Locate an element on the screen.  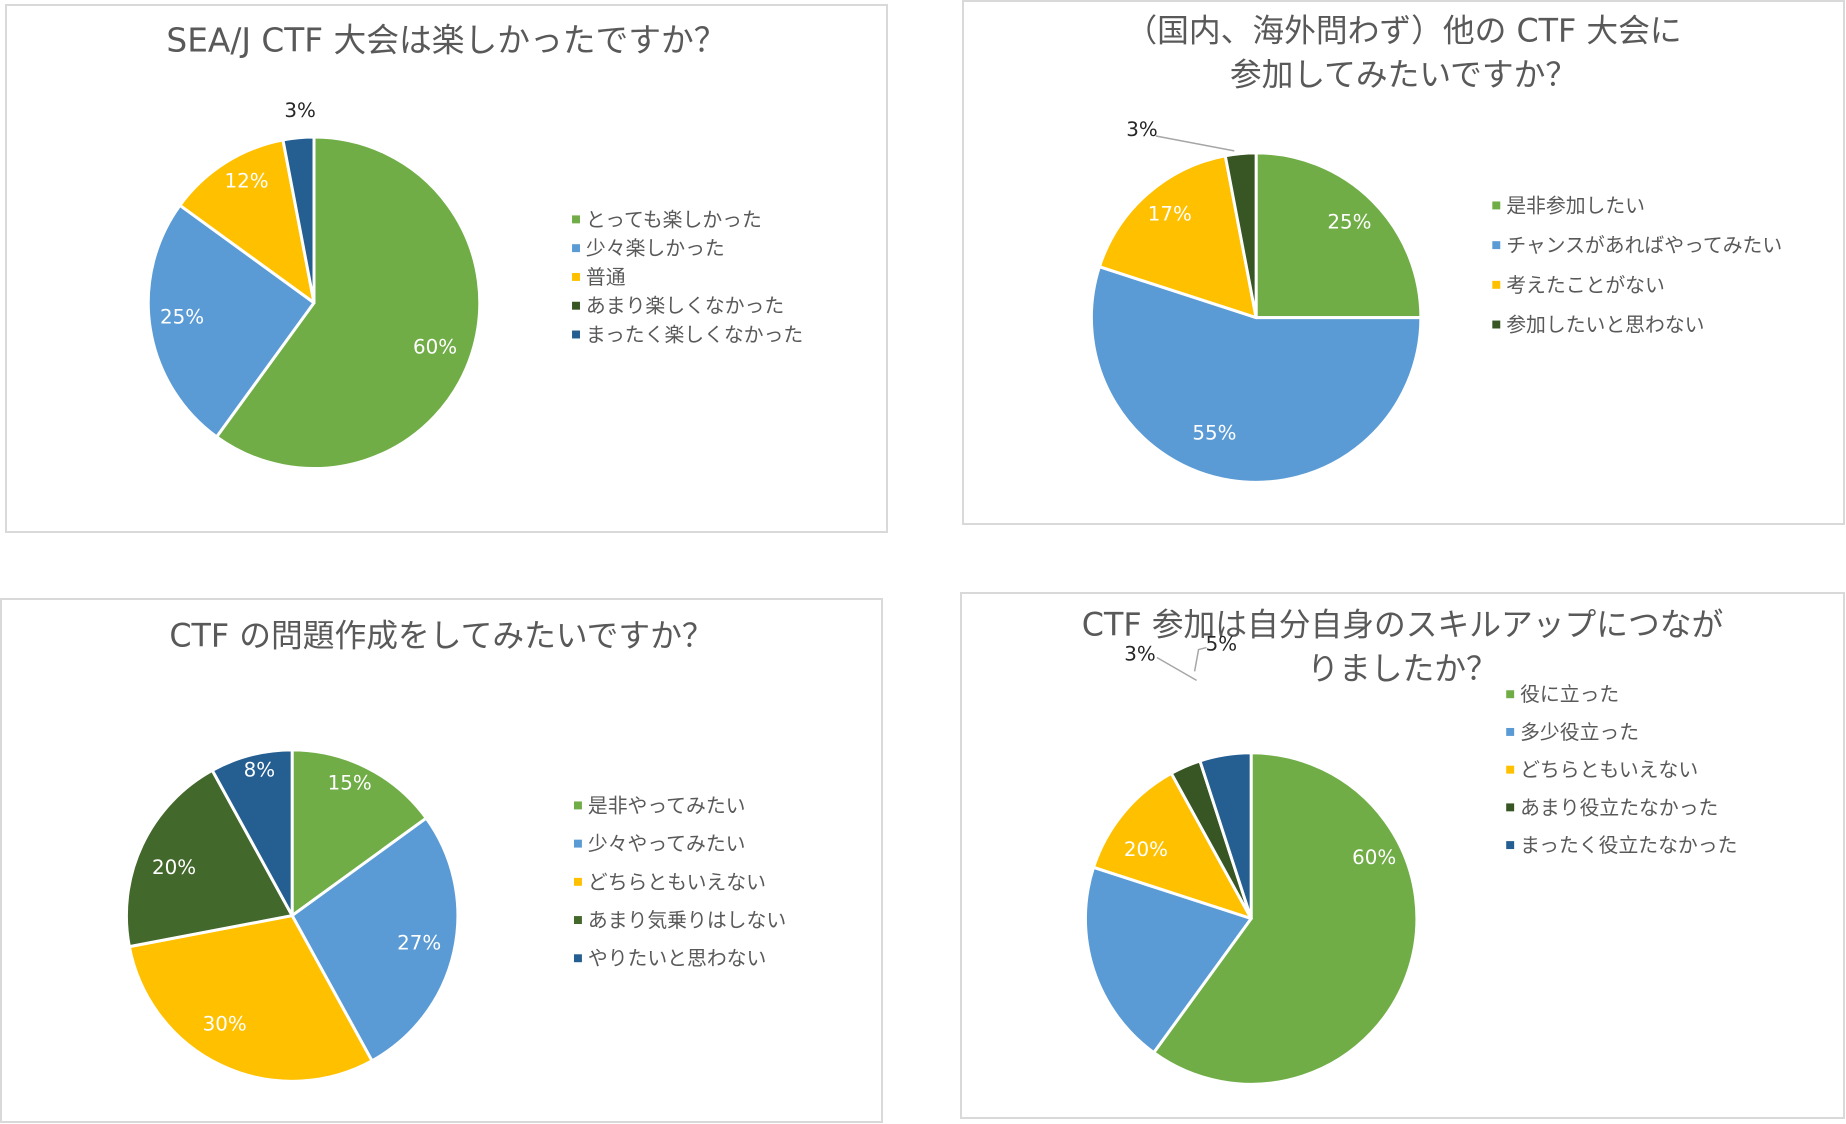
chart-title-line: SEA/J CTF 大会は楽しかったですか？ is located at coordinates (446, 41).